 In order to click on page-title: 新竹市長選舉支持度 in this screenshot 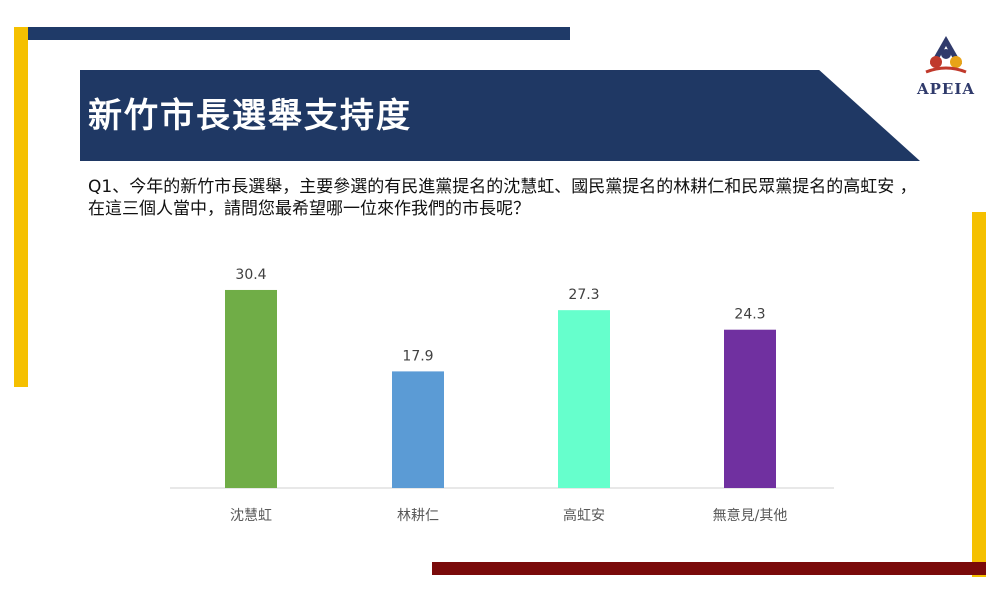, I will do `click(250, 116)`.